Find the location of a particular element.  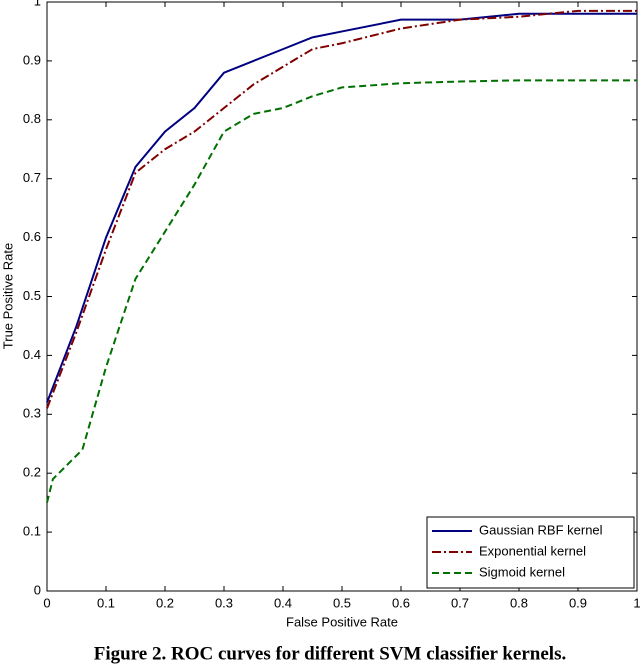

x-tick-label: 0.4 is located at coordinates (283, 602).